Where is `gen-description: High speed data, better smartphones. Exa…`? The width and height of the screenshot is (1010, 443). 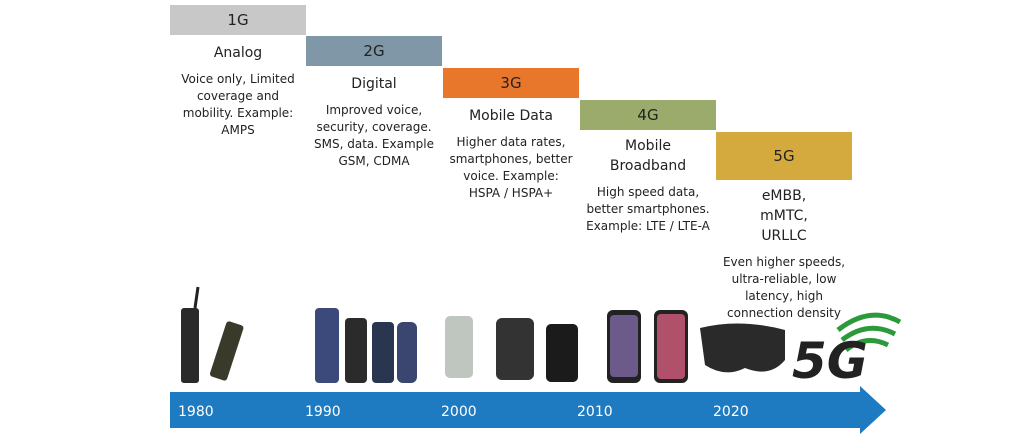
gen-description: High speed data, better smartphones. Exa… is located at coordinates (648, 209).